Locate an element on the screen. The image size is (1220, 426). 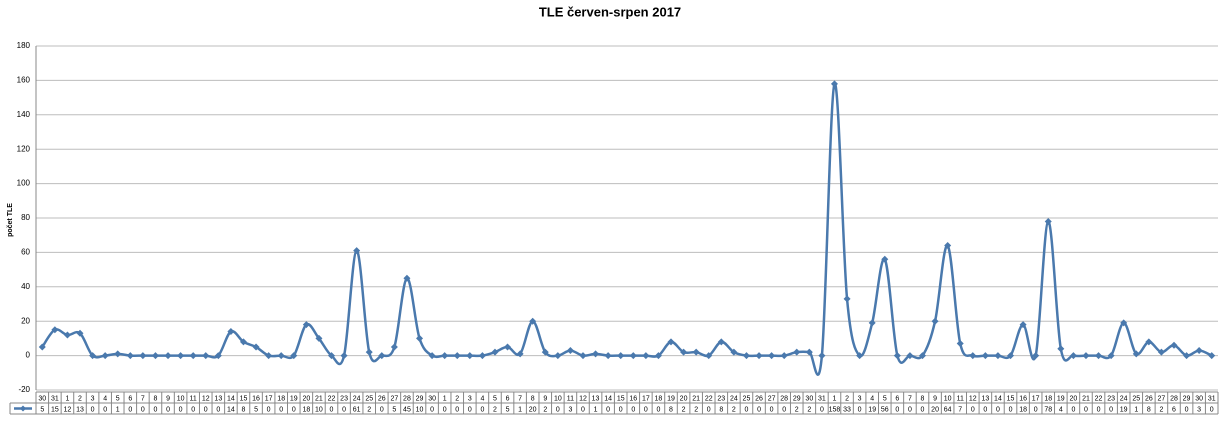
x-tick-label: 1 is located at coordinates (67, 398).